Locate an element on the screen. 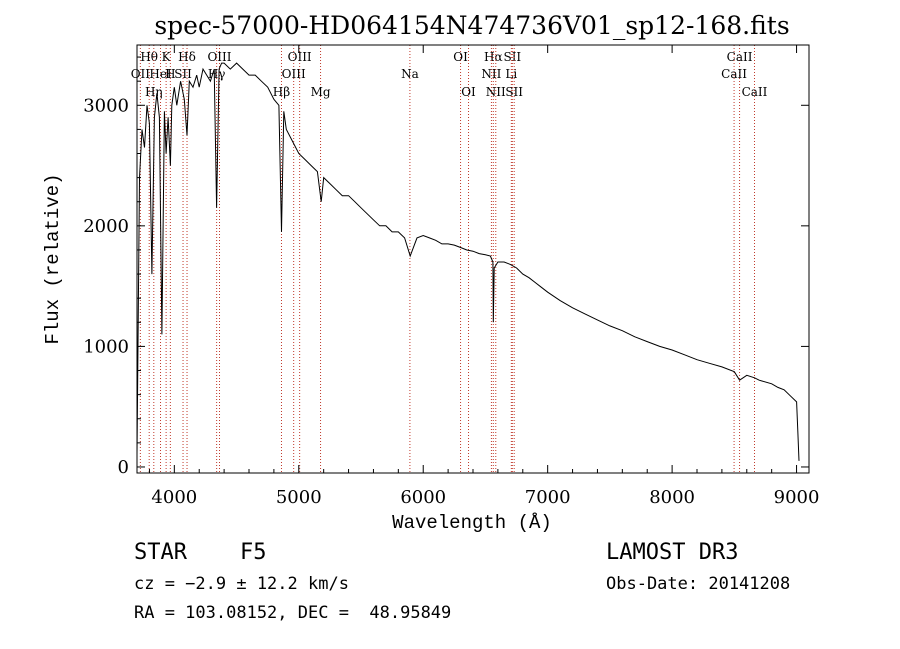 This screenshot has width=900, height=649. y-tick-label: 0 is located at coordinates (123, 467).